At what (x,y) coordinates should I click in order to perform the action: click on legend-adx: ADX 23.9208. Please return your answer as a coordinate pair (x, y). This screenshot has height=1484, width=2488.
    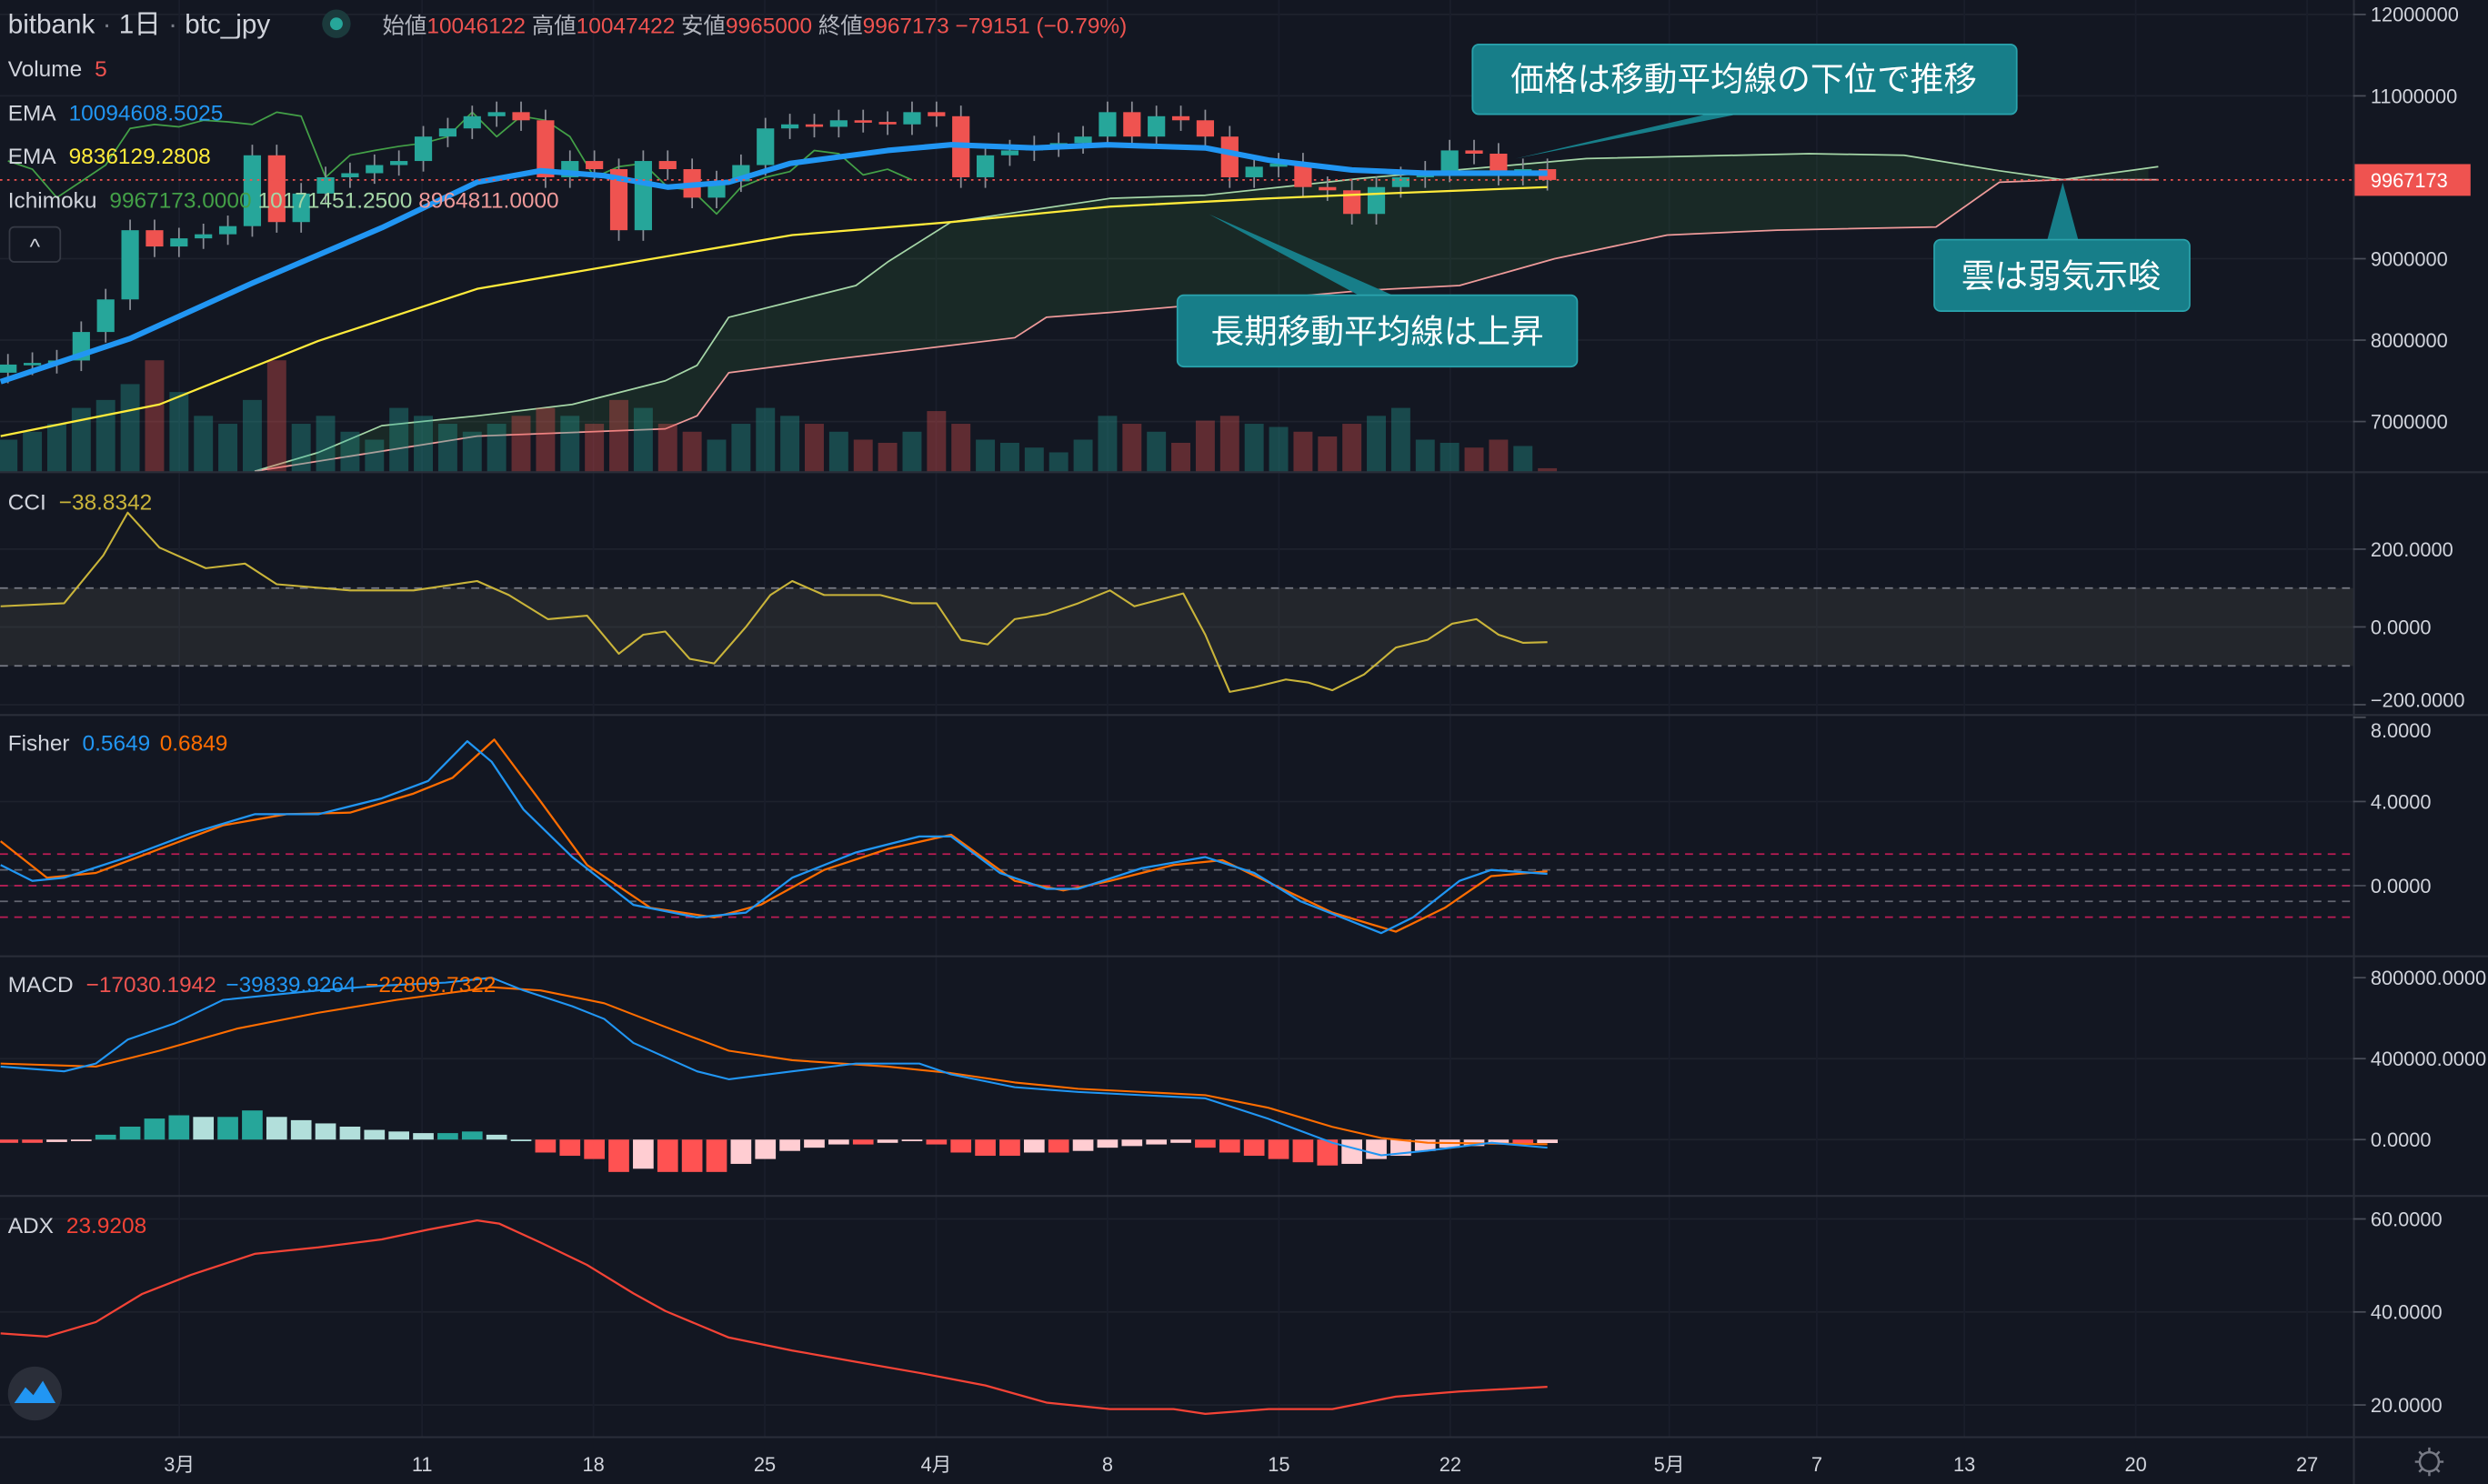
    Looking at the image, I should click on (77, 1226).